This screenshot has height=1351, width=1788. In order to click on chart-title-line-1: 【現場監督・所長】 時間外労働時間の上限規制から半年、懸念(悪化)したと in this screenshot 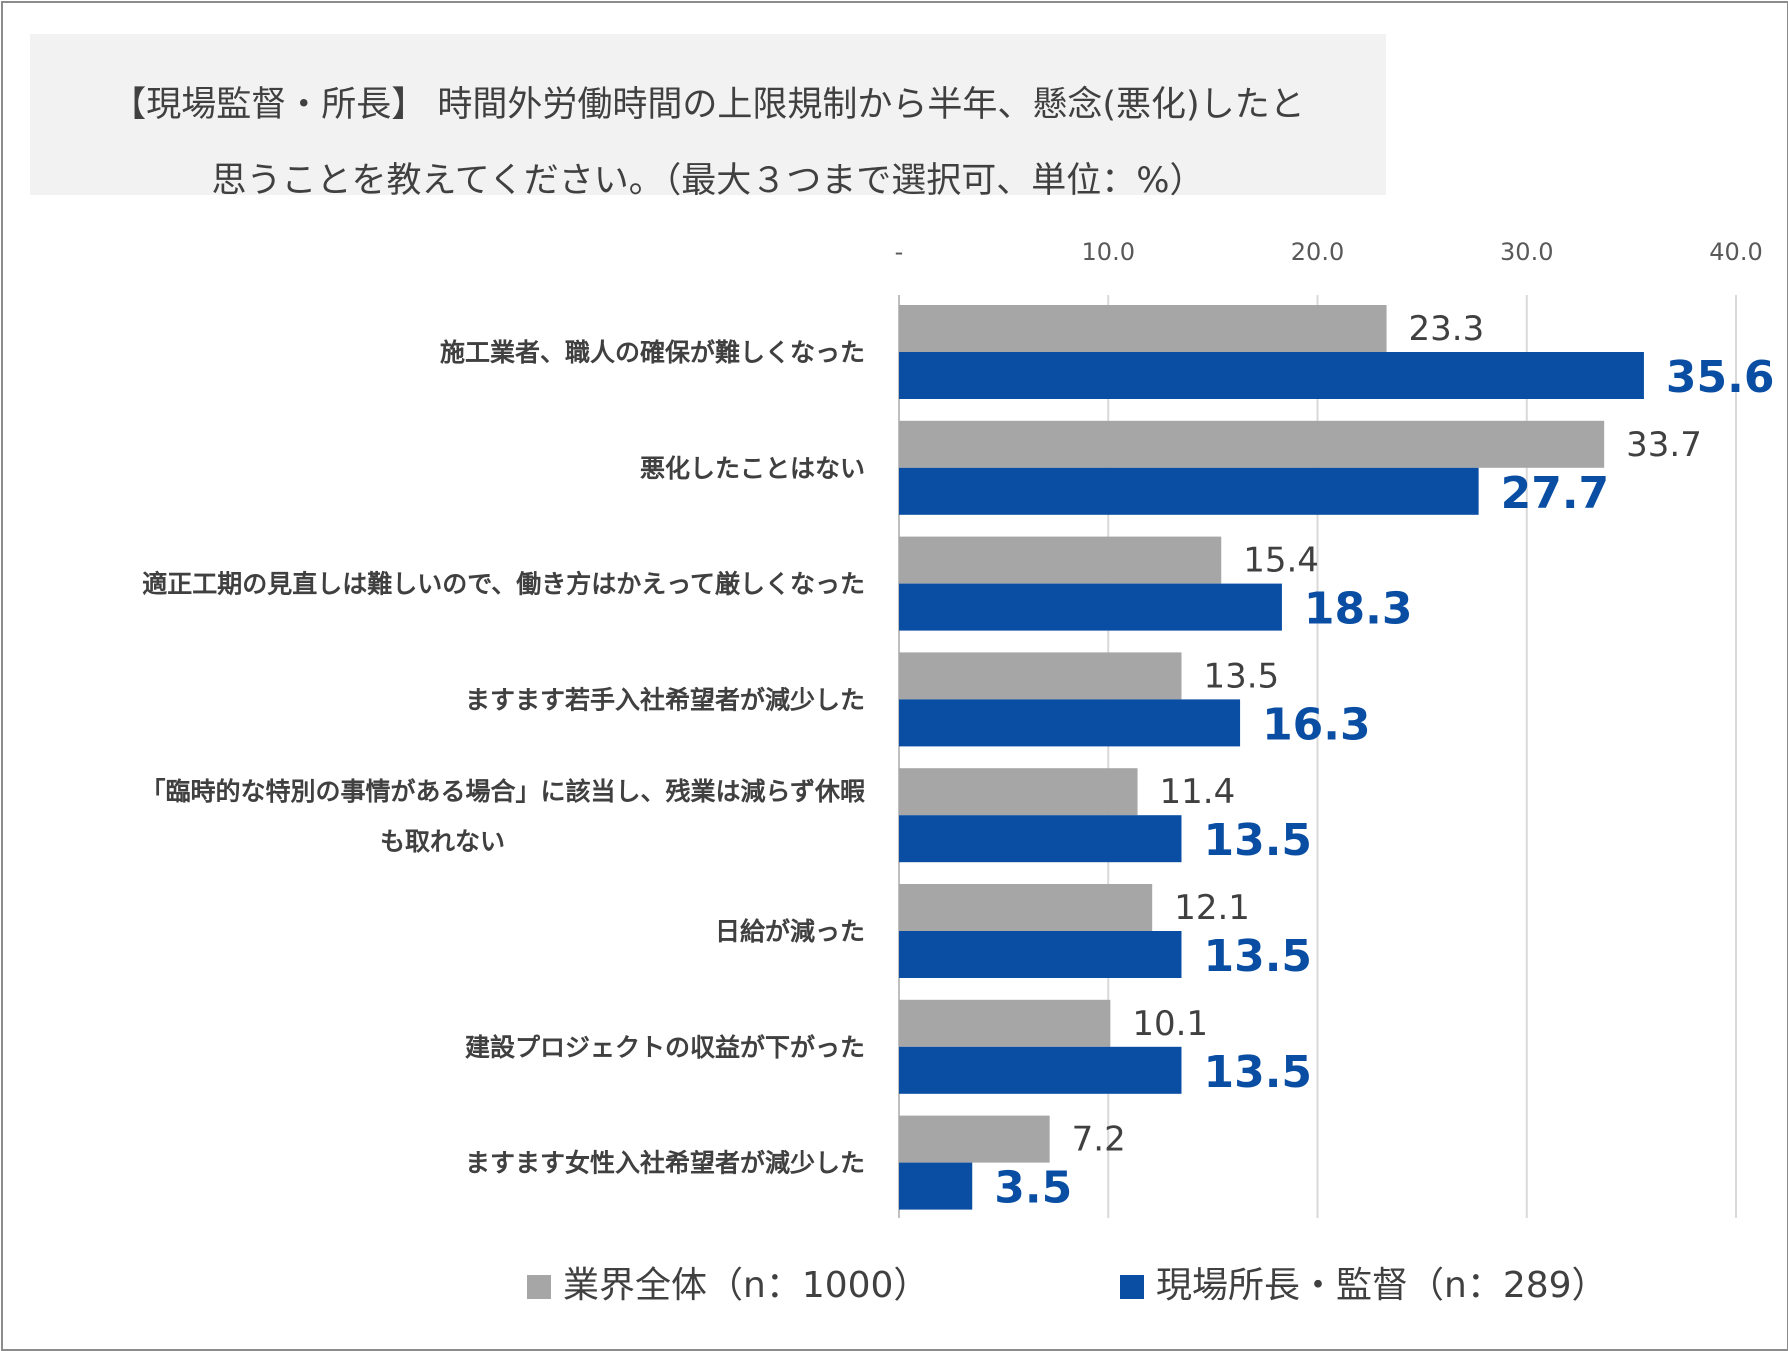, I will do `click(708, 105)`.